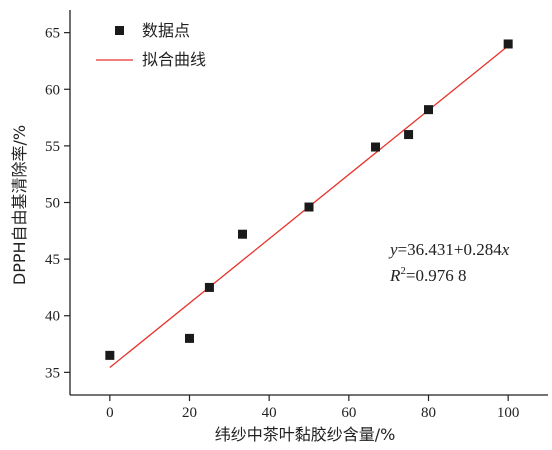 The height and width of the screenshot is (450, 552). I want to click on y-tick-label: 55, so click(52, 147).